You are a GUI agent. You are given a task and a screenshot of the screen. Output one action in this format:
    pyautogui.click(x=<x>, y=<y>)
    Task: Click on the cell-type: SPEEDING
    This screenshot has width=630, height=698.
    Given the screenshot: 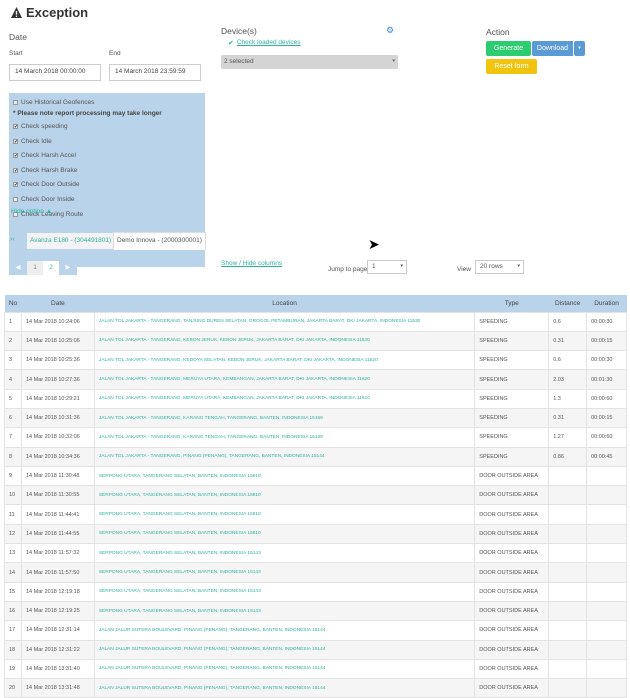 What is the action you would take?
    pyautogui.click(x=512, y=321)
    